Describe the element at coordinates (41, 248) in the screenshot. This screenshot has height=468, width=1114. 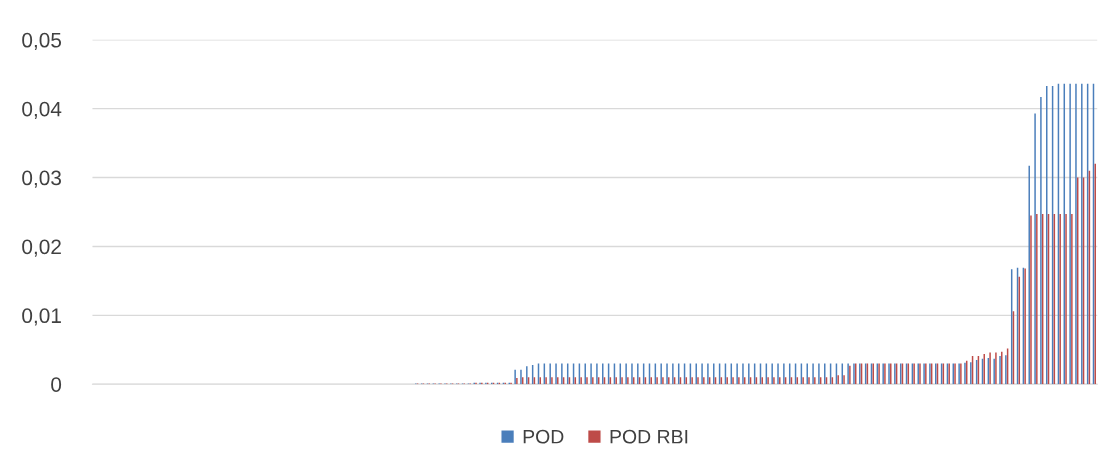
I see `y-tick-label: 0,02` at that location.